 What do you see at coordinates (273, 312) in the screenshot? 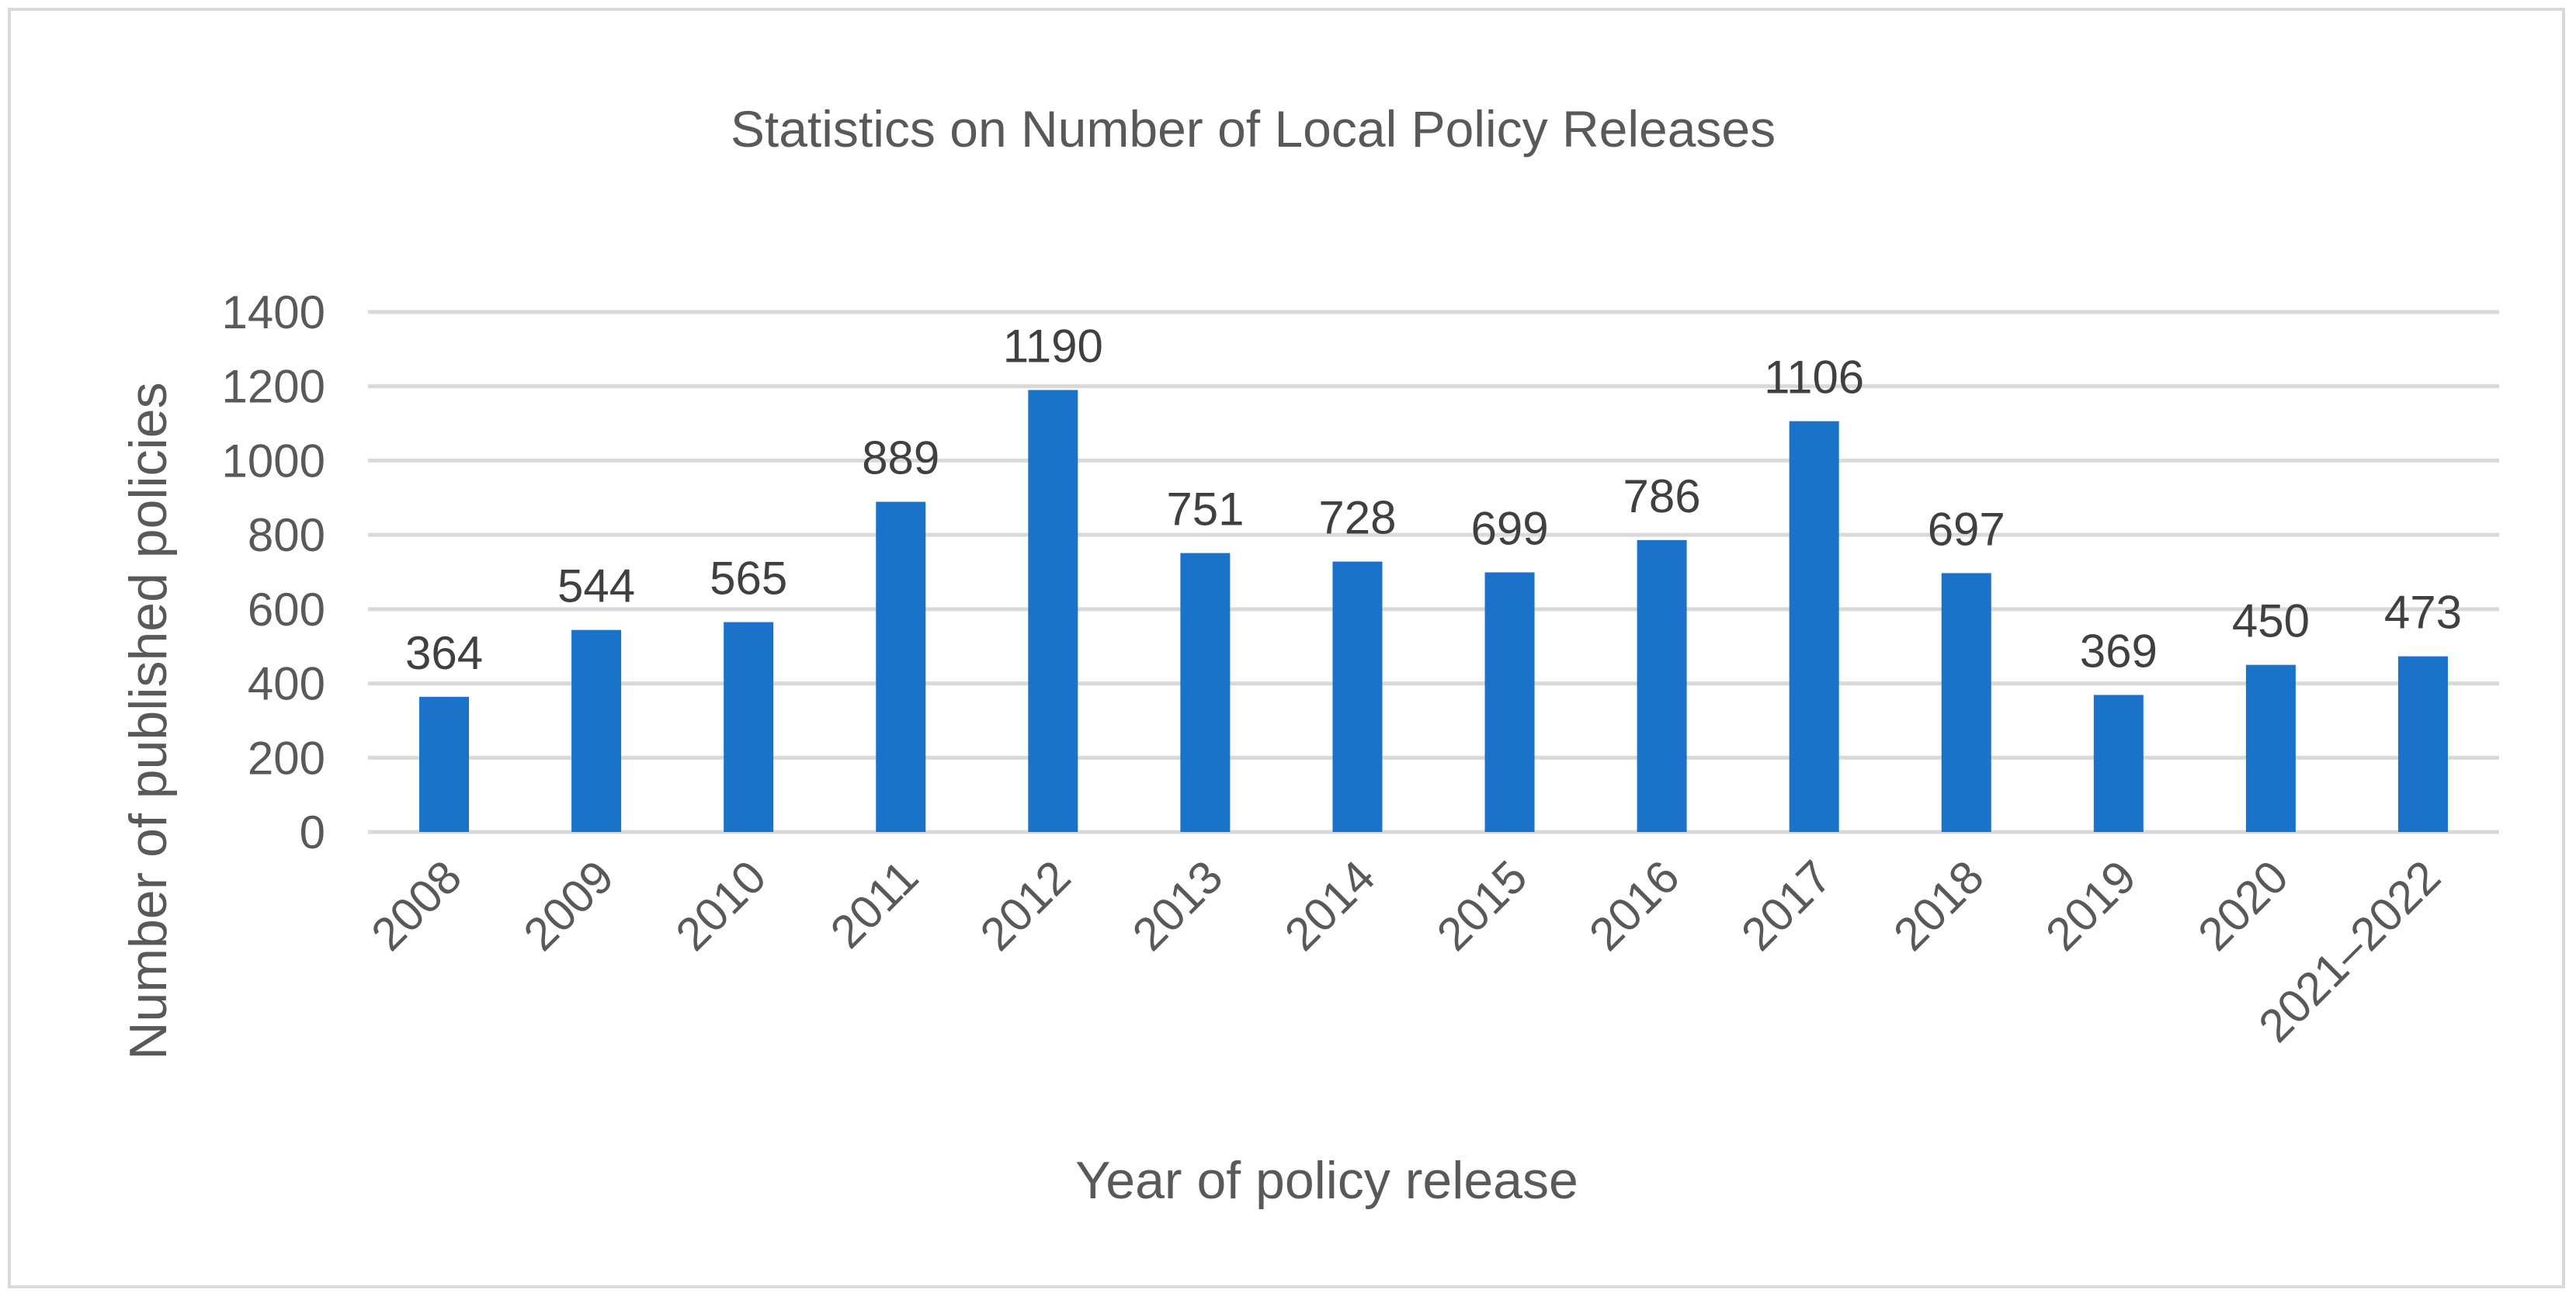
I see `y-tick-label: 1400` at bounding box center [273, 312].